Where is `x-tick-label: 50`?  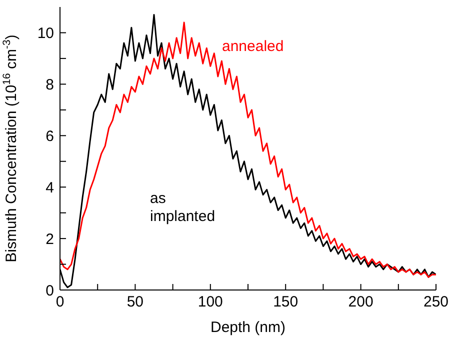 x-tick-label: 50 is located at coordinates (135, 302).